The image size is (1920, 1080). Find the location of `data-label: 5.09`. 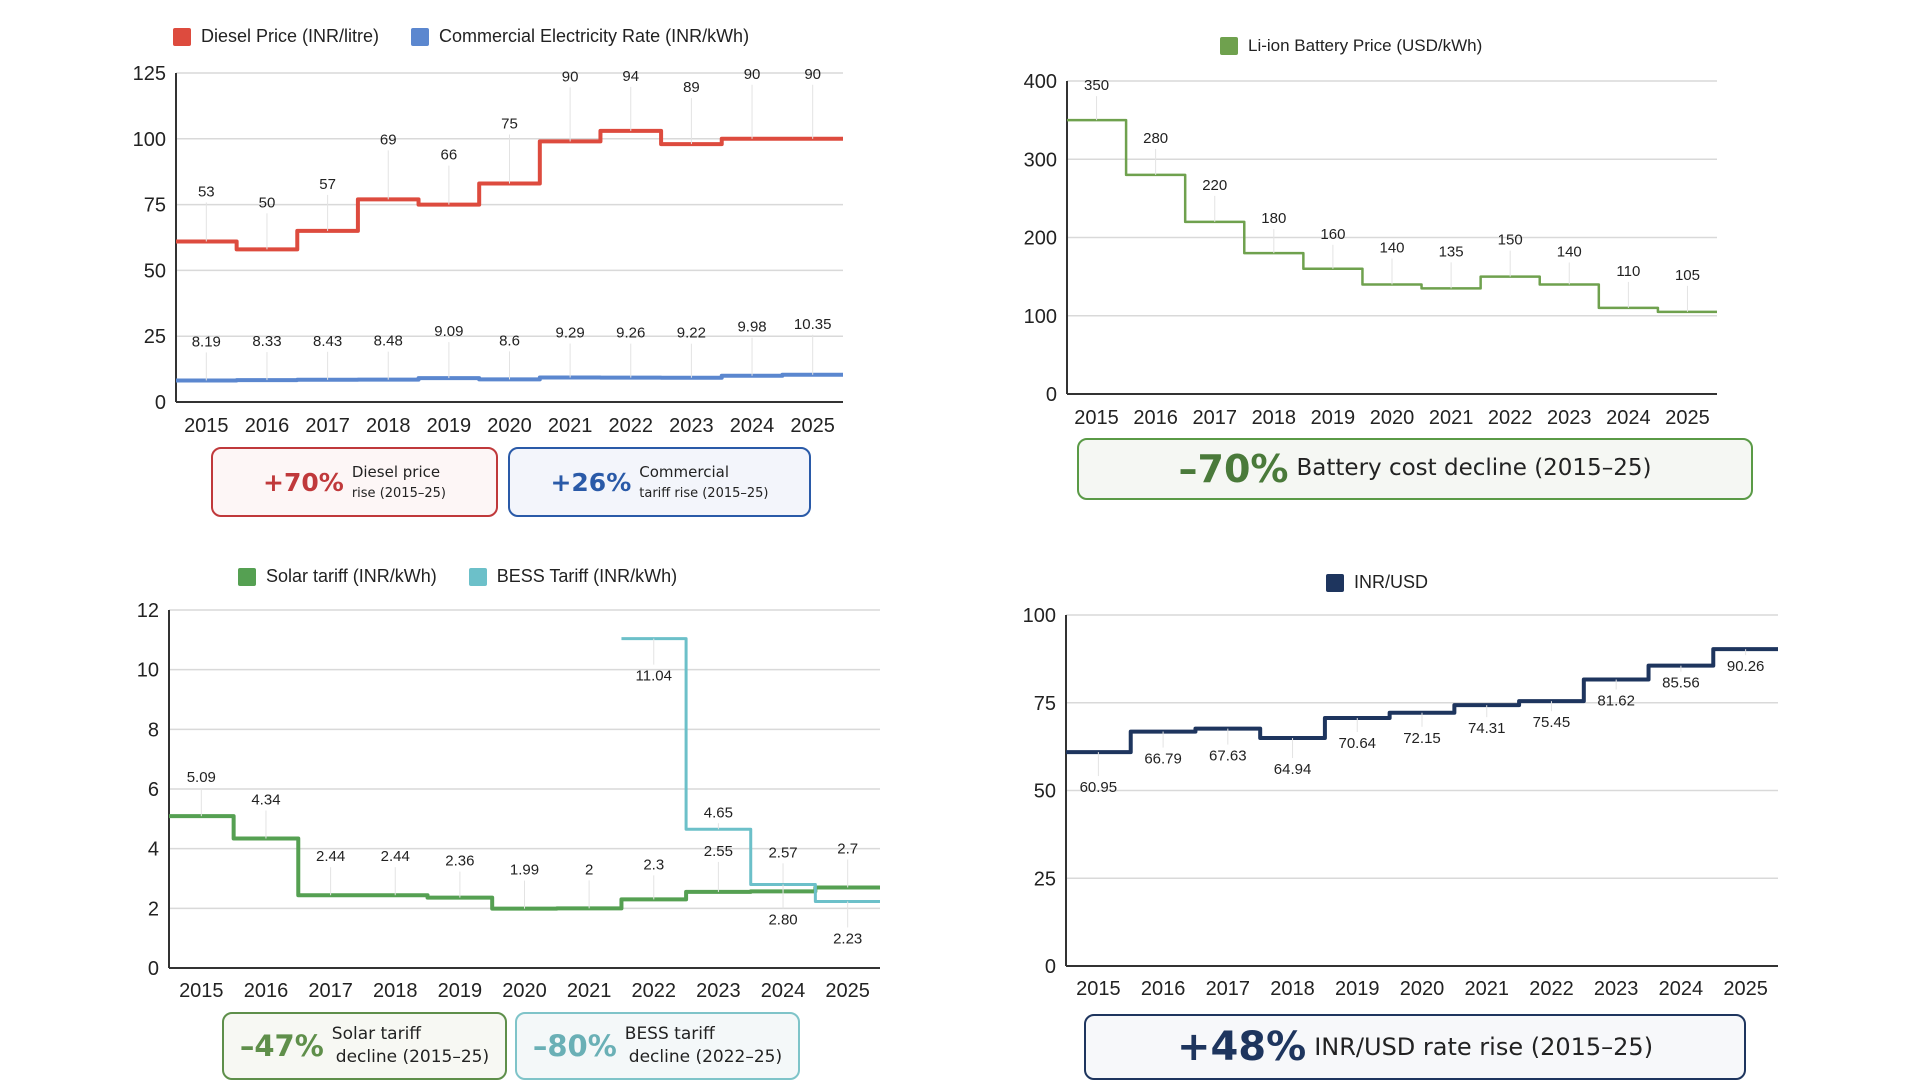

data-label: 5.09 is located at coordinates (201, 777).